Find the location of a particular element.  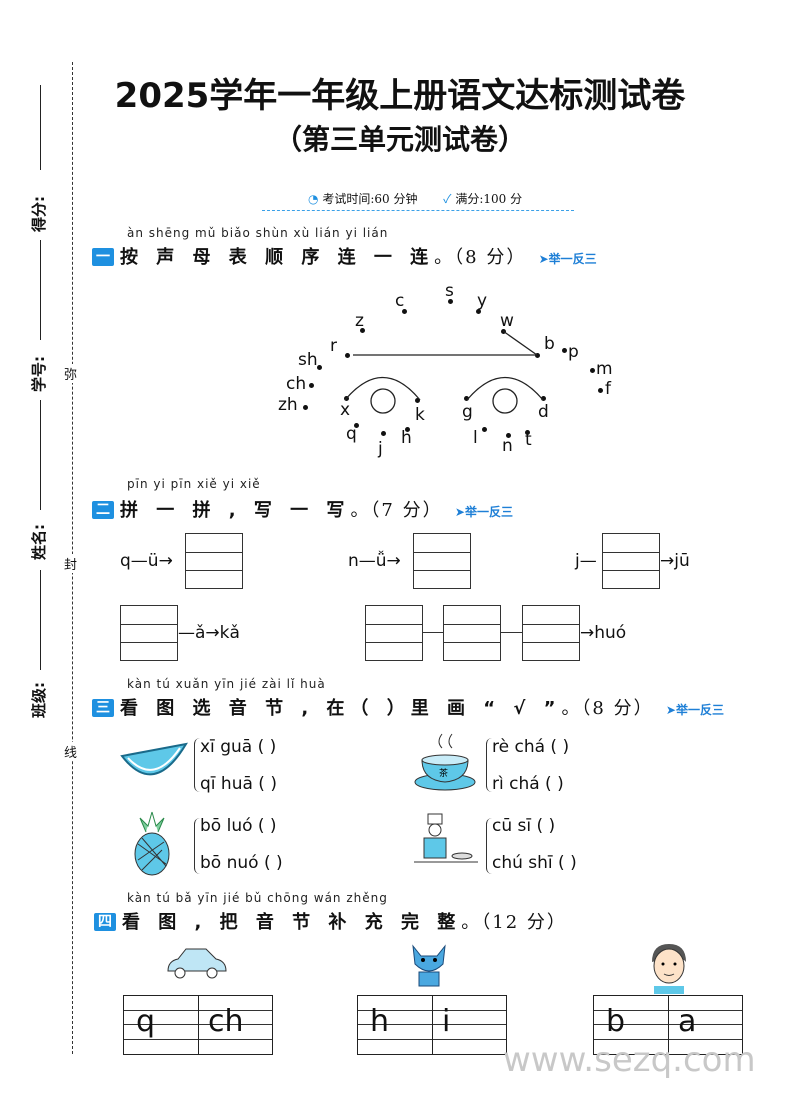

watermelon-image is located at coordinates (154, 759).